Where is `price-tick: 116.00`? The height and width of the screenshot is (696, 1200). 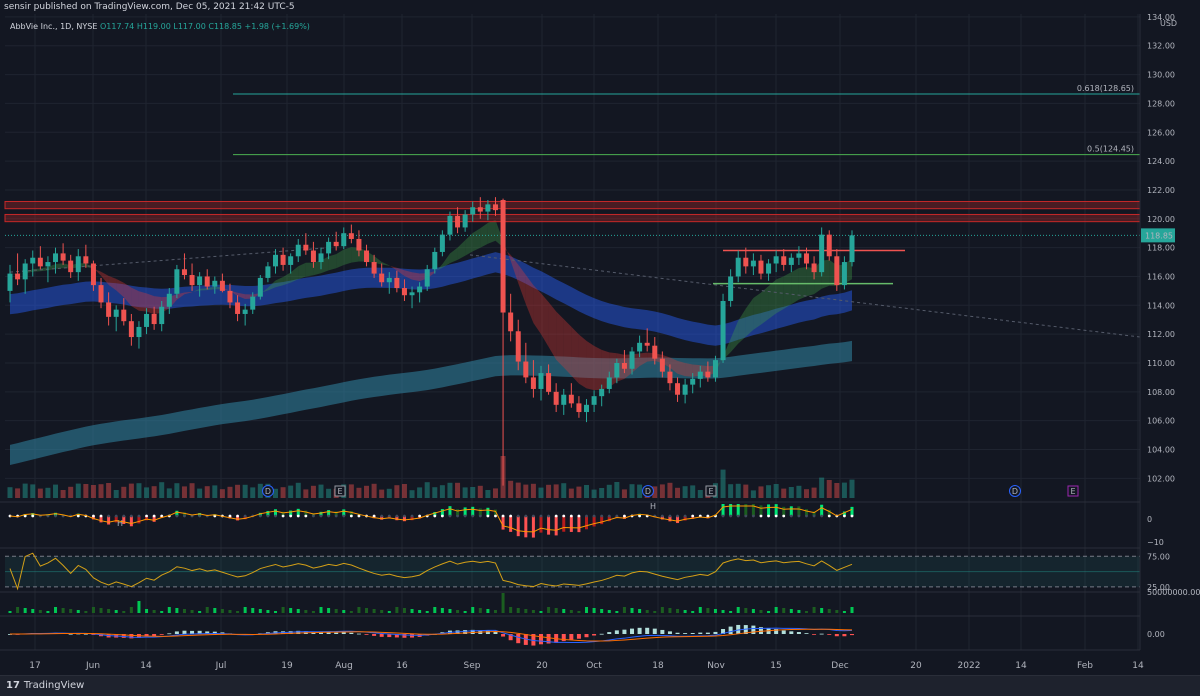
price-tick: 116.00 is located at coordinates (1161, 276).